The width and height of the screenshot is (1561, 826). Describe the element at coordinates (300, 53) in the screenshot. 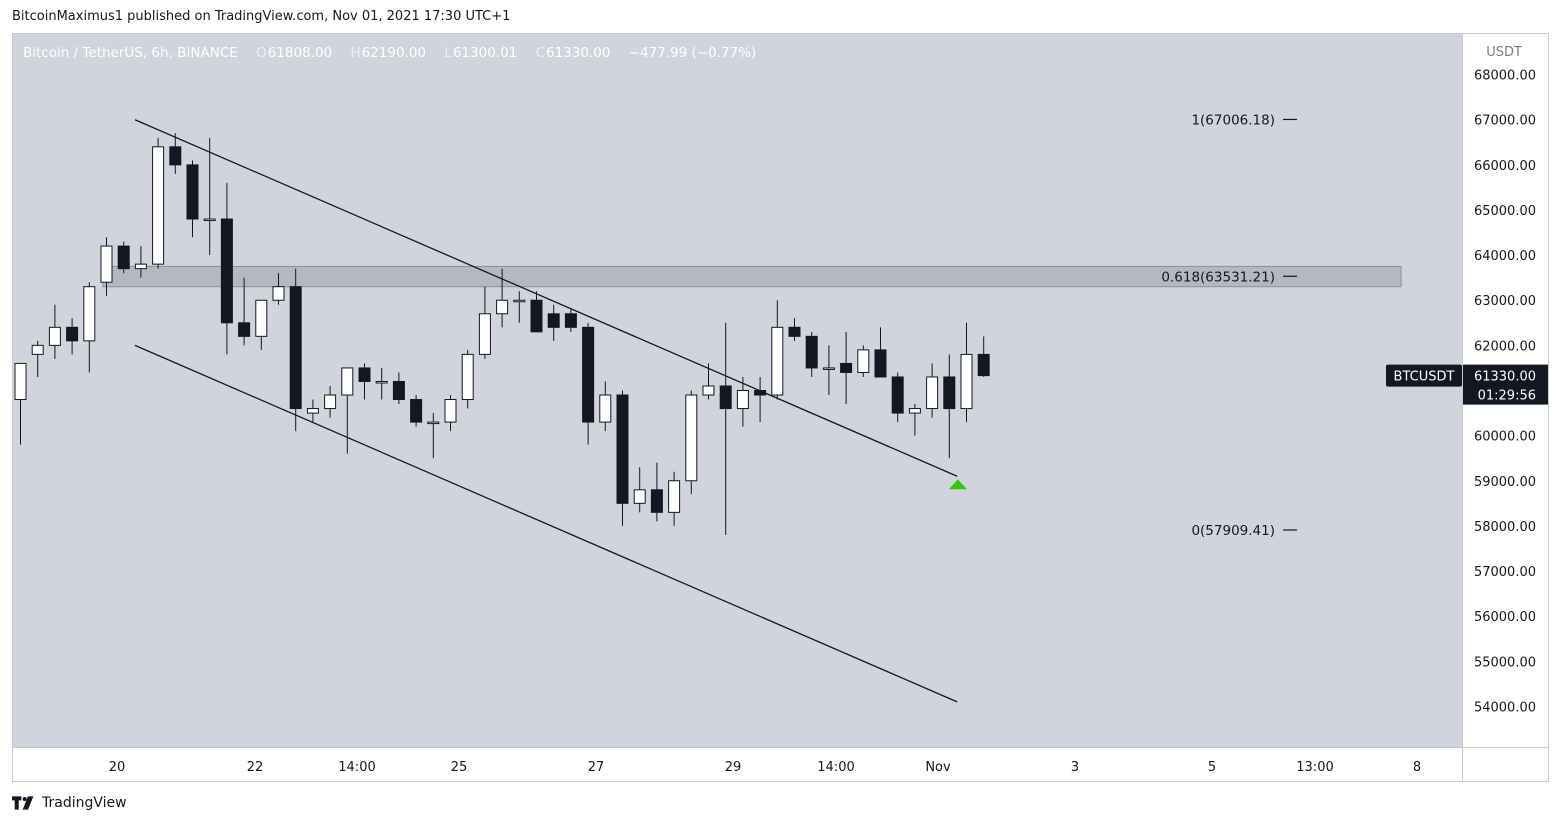

I see `open-value: 61808.00` at that location.